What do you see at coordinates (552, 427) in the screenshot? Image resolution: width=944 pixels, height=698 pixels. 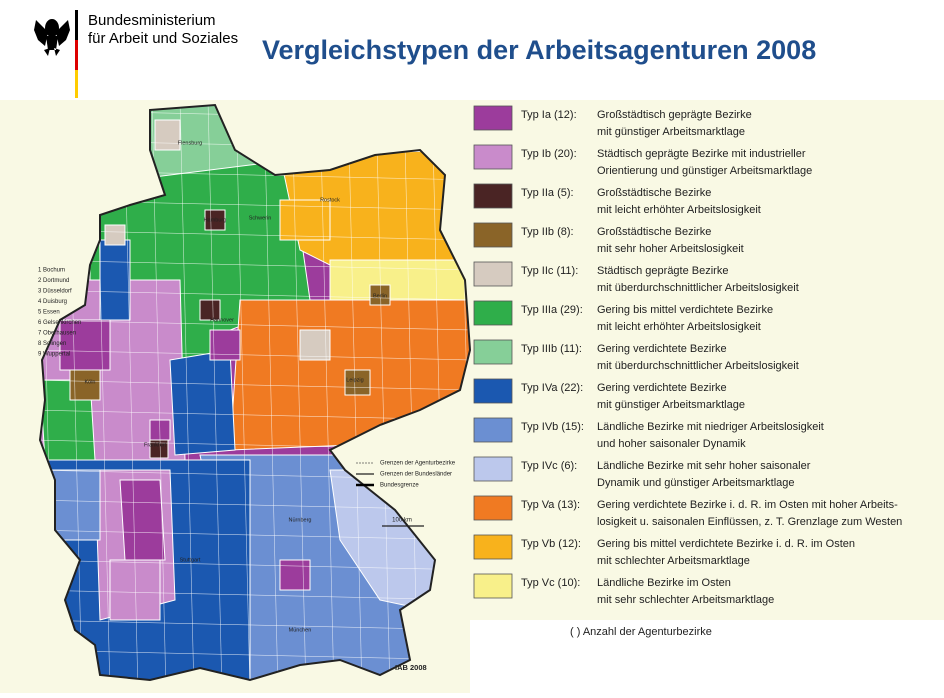 I see `legend-type: Typ IVb (15):` at bounding box center [552, 427].